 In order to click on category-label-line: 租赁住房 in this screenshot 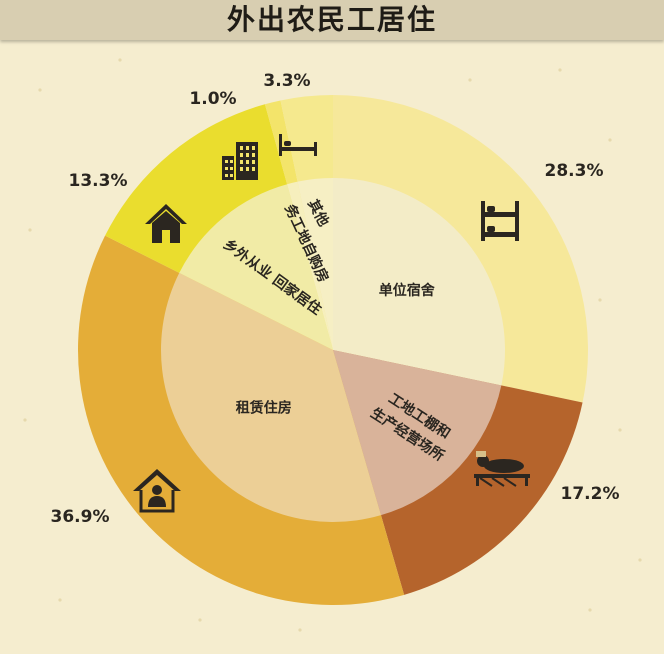, I will do `click(264, 408)`.